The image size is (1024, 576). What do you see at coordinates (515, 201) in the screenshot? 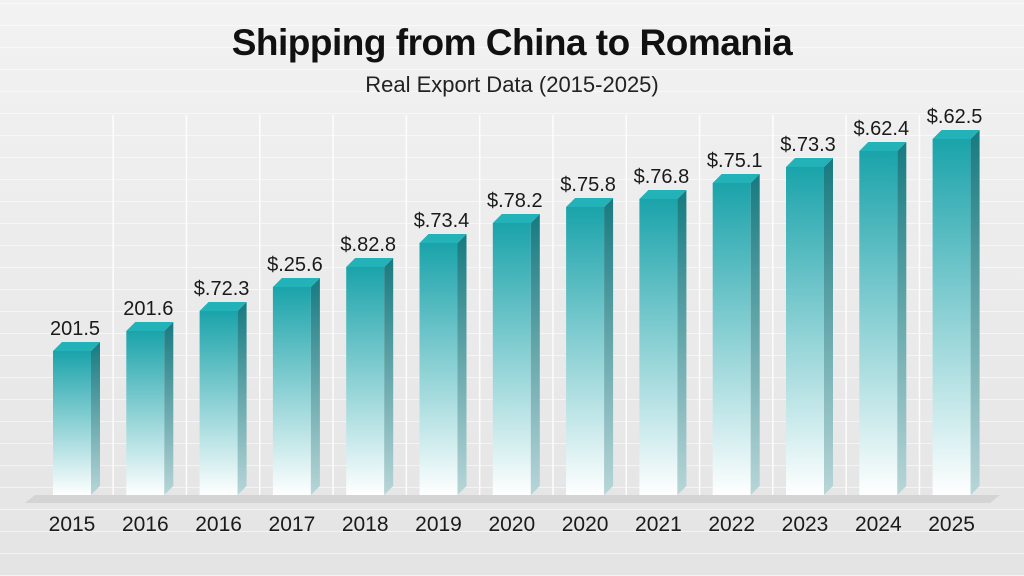
I see `bar-value-label: $.78.2` at bounding box center [515, 201].